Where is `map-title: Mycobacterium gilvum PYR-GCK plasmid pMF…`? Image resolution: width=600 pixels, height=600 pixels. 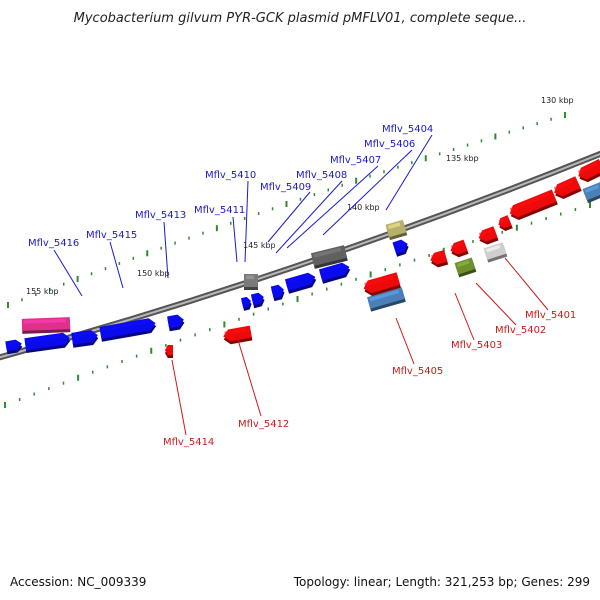
map-title: Mycobacterium gilvum PYR-GCK plasmid pMF… is located at coordinates (300, 18).